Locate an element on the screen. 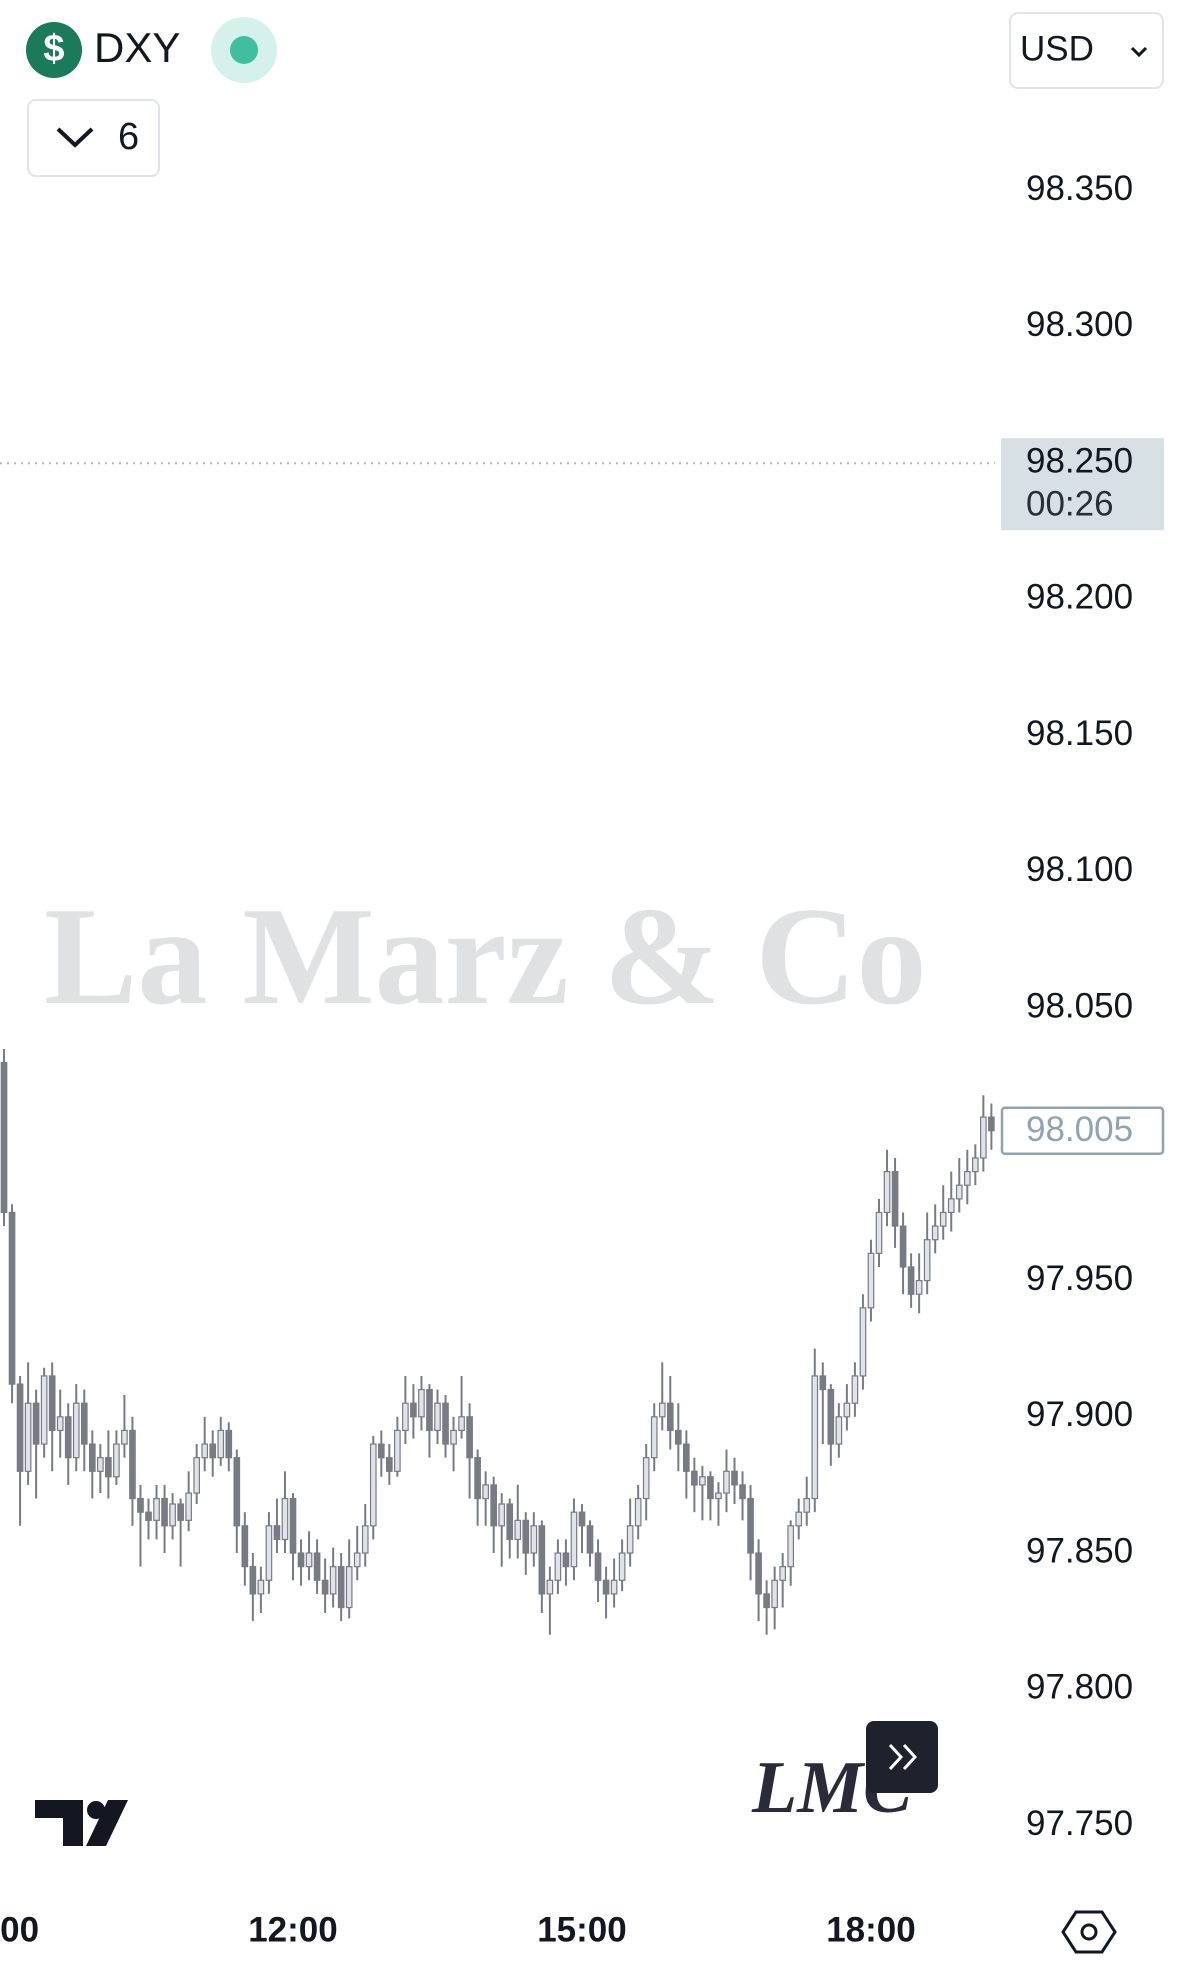  currency-button is located at coordinates (1086, 50).